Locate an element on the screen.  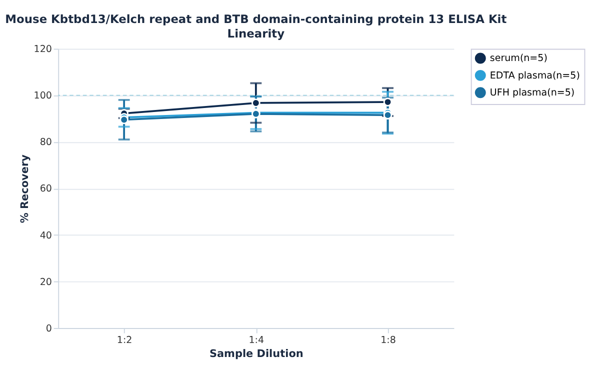
y-axis-title: % Recovery is located at coordinates (25, 189).